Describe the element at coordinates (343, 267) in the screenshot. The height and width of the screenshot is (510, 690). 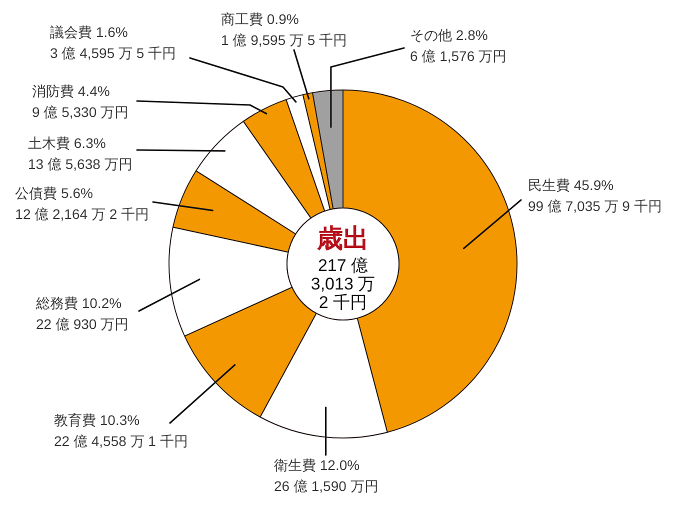
I see `centre-text: 歳出 217 億 3,013 万 2 千円` at that location.